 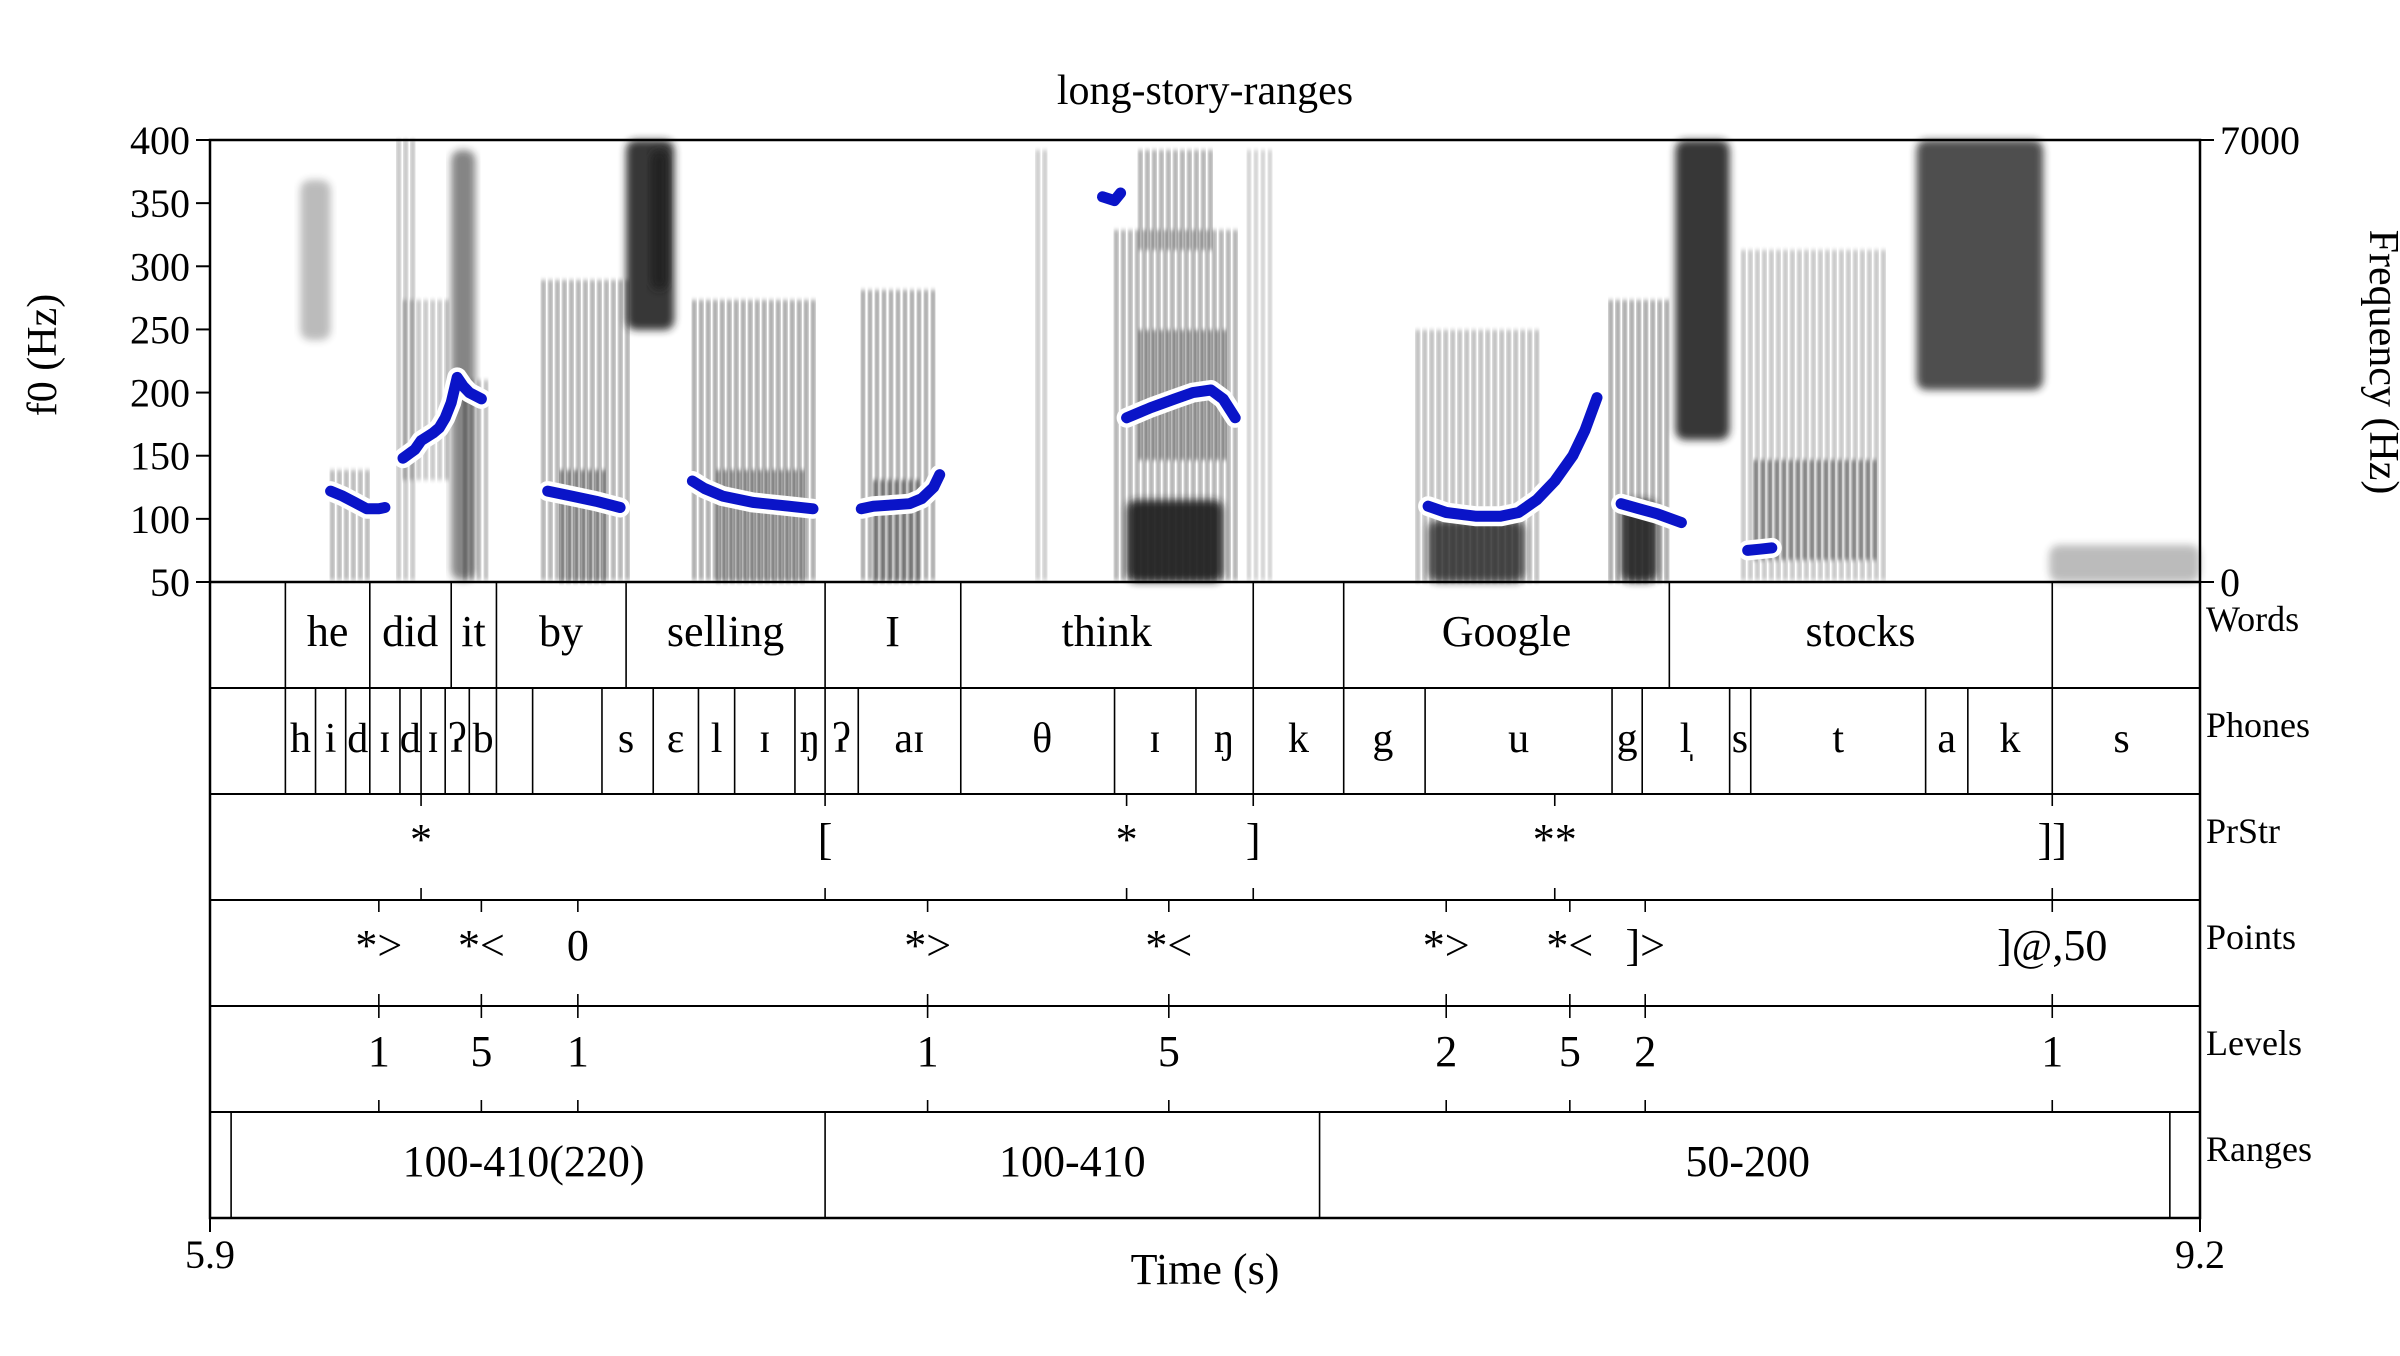 What do you see at coordinates (2252, 619) in the screenshot?
I see `tier-name-words: Words` at bounding box center [2252, 619].